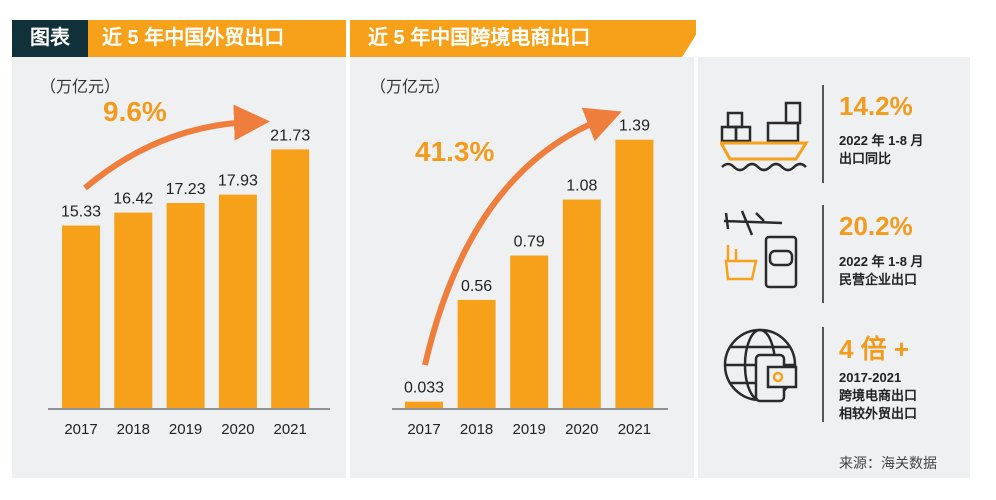 This screenshot has width=996, height=500. Describe the element at coordinates (876, 106) in the screenshot. I see `stat-value: 14.2%` at that location.